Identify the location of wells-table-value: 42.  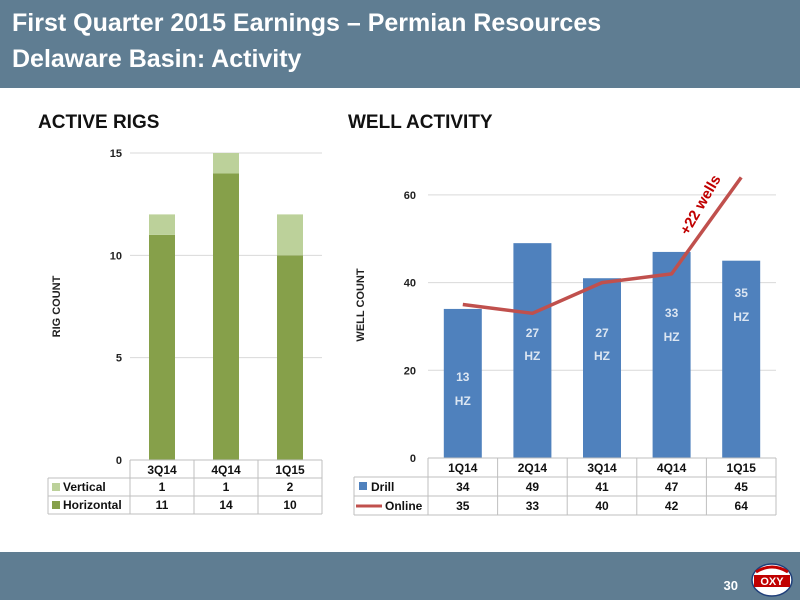
(672, 506).